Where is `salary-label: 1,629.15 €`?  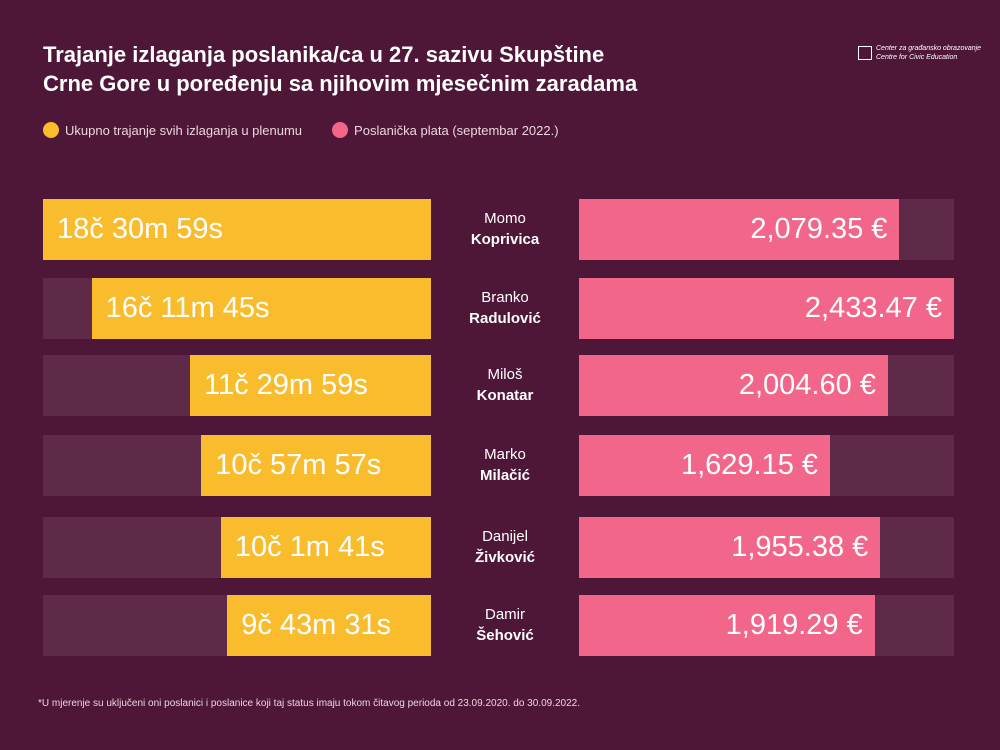
salary-label: 1,629.15 € is located at coordinates (749, 465).